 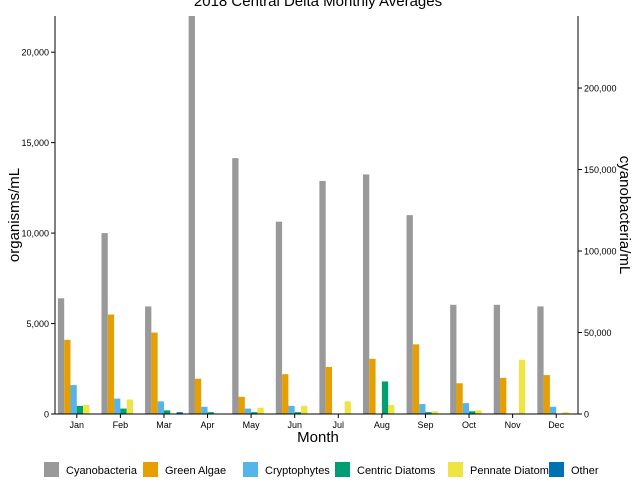 What do you see at coordinates (540, 360) in the screenshot?
I see `bar-cyanobacteria-dec` at bounding box center [540, 360].